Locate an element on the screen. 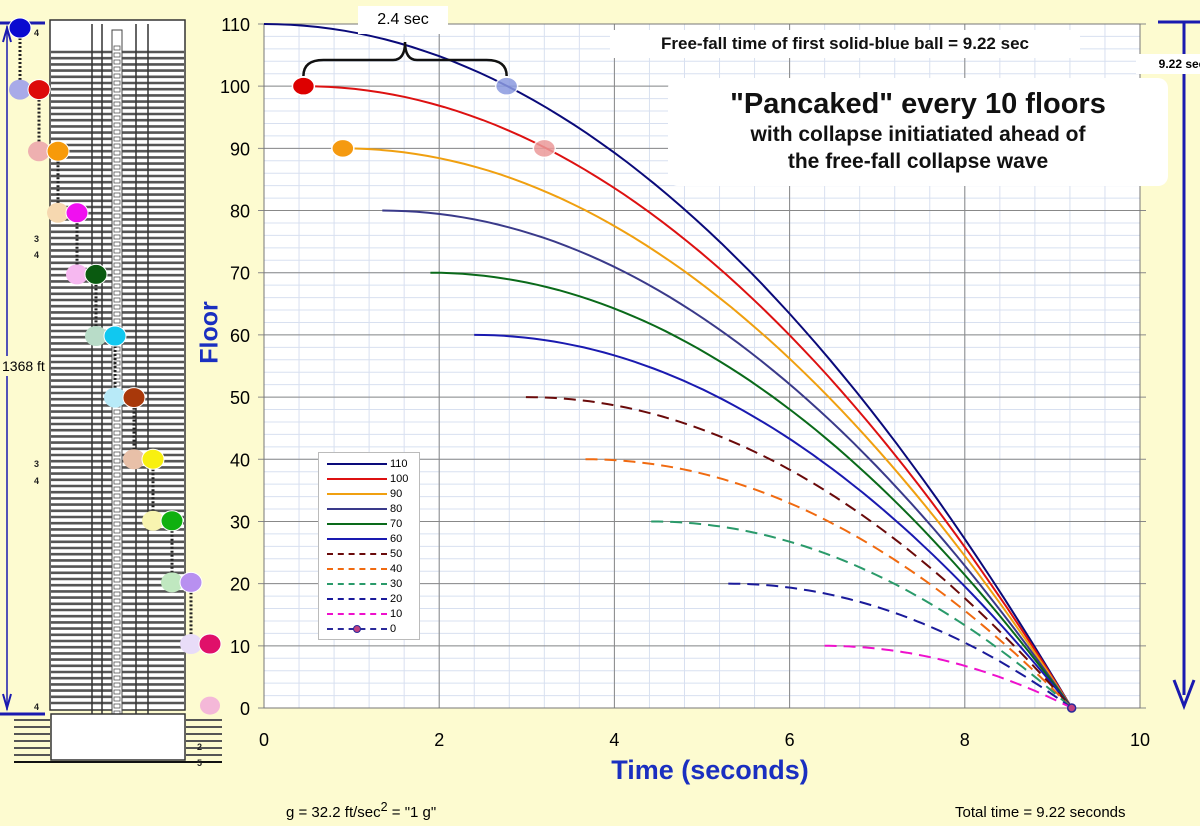 Image resolution: width=1200 pixels, height=826 pixels. legend-entry-60: 60 is located at coordinates (372, 539).